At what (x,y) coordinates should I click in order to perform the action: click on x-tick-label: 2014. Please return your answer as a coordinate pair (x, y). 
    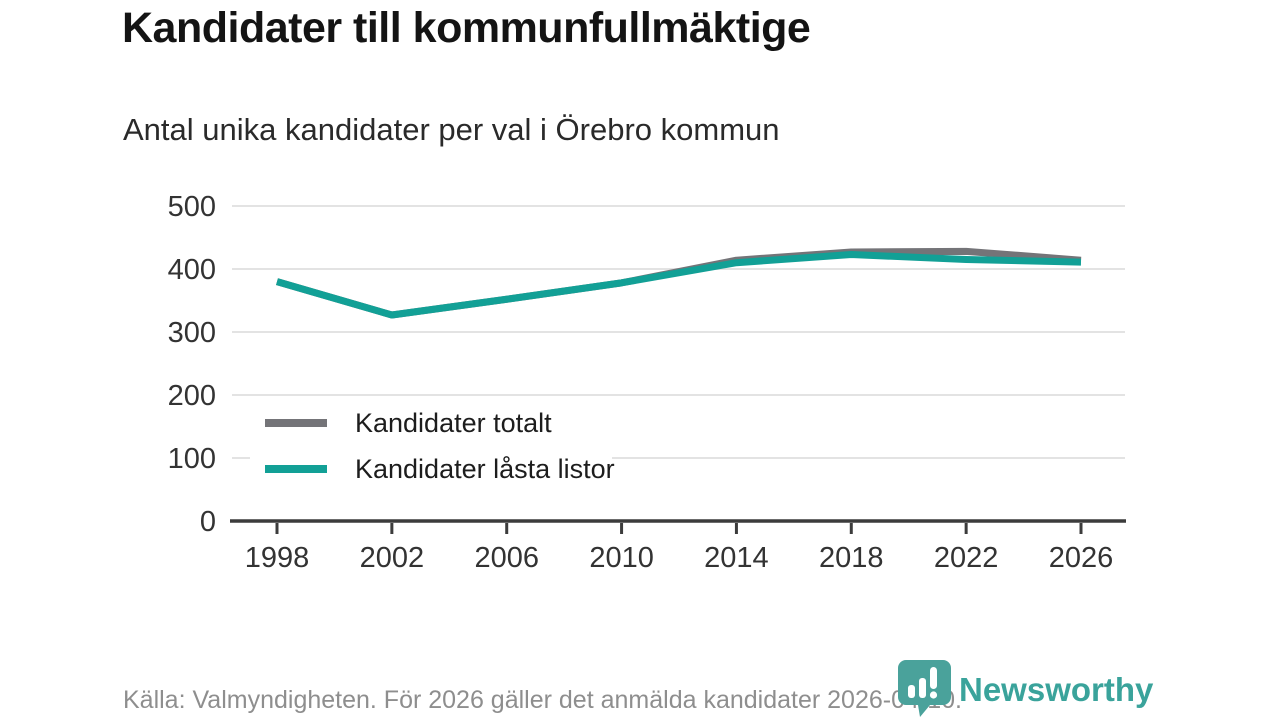
    Looking at the image, I should click on (736, 558).